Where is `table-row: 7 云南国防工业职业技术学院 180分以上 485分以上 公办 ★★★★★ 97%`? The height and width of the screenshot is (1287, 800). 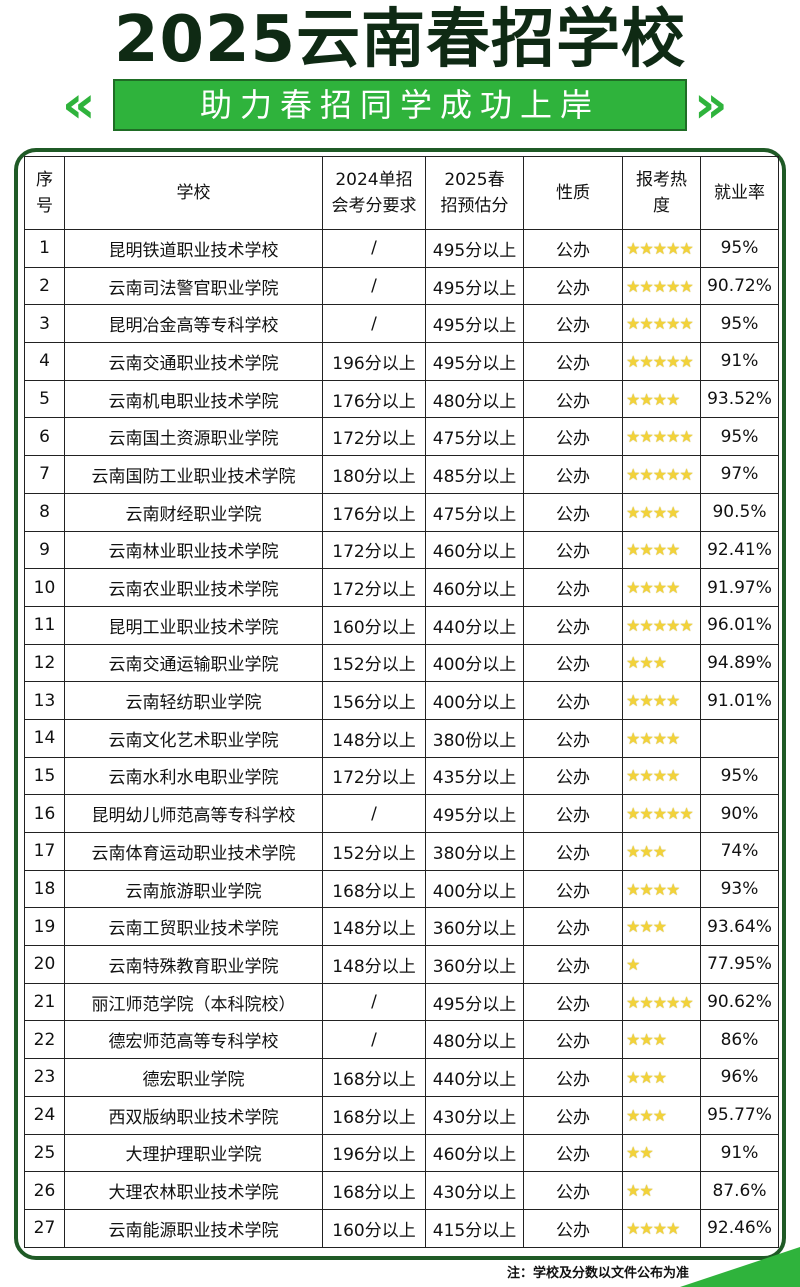 table-row: 7 云南国防工业职业技术学院 180分以上 485分以上 公办 ★★★★★ 97% is located at coordinates (401, 474).